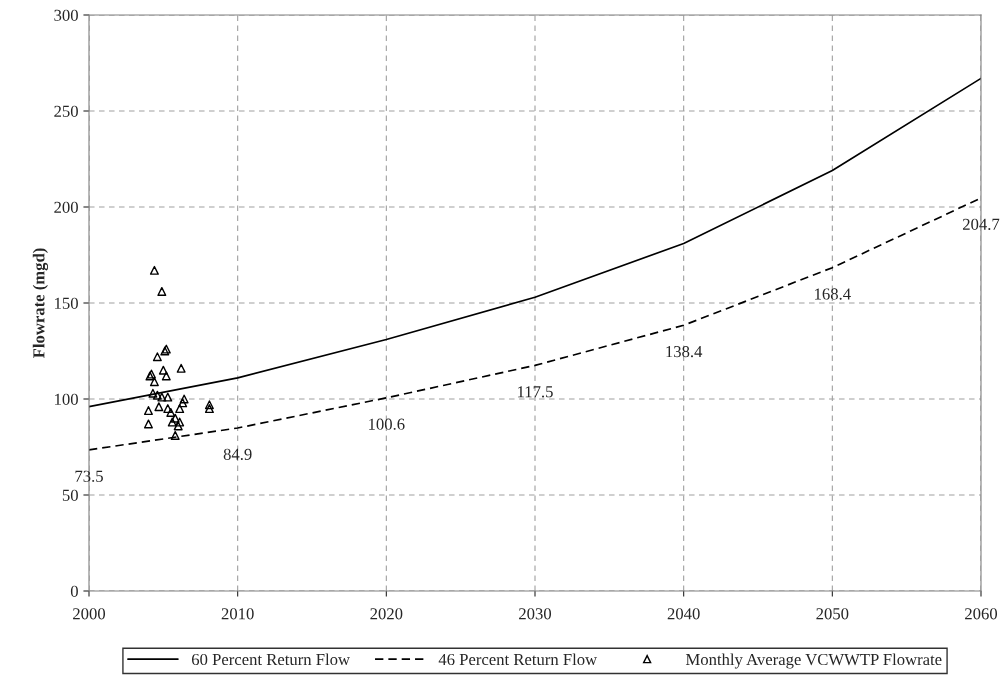 The image size is (1008, 679). I want to click on y-tick-label: 100, so click(66, 399).